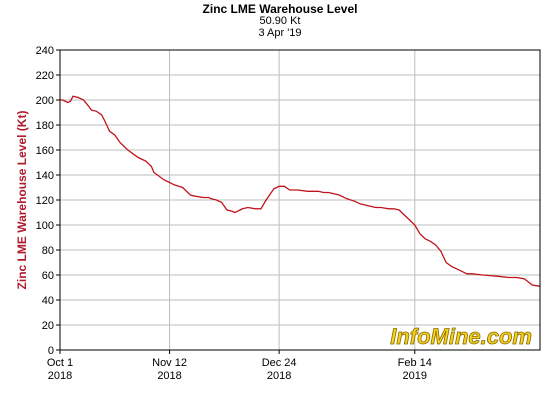  I want to click on x-tick-label: Oct 1, so click(60, 363).